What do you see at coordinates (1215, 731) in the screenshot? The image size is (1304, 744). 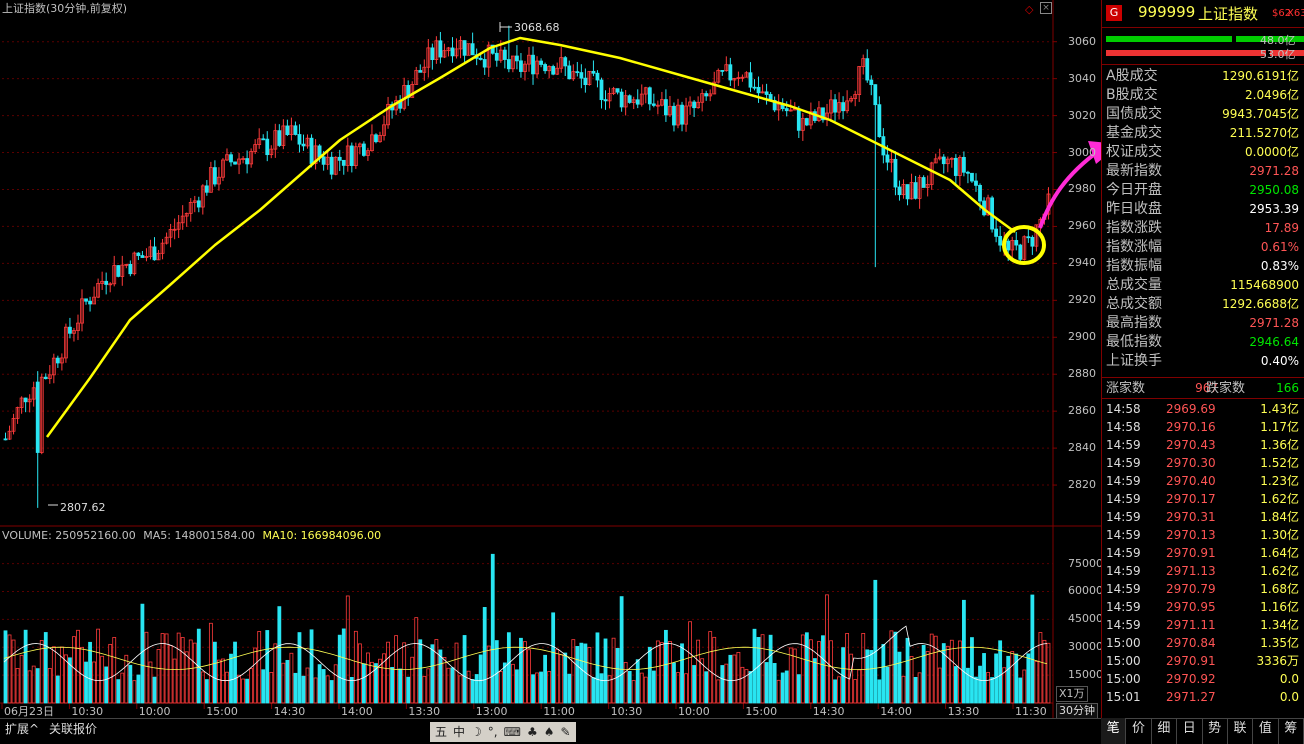 I see `panel-tab: 势` at bounding box center [1215, 731].